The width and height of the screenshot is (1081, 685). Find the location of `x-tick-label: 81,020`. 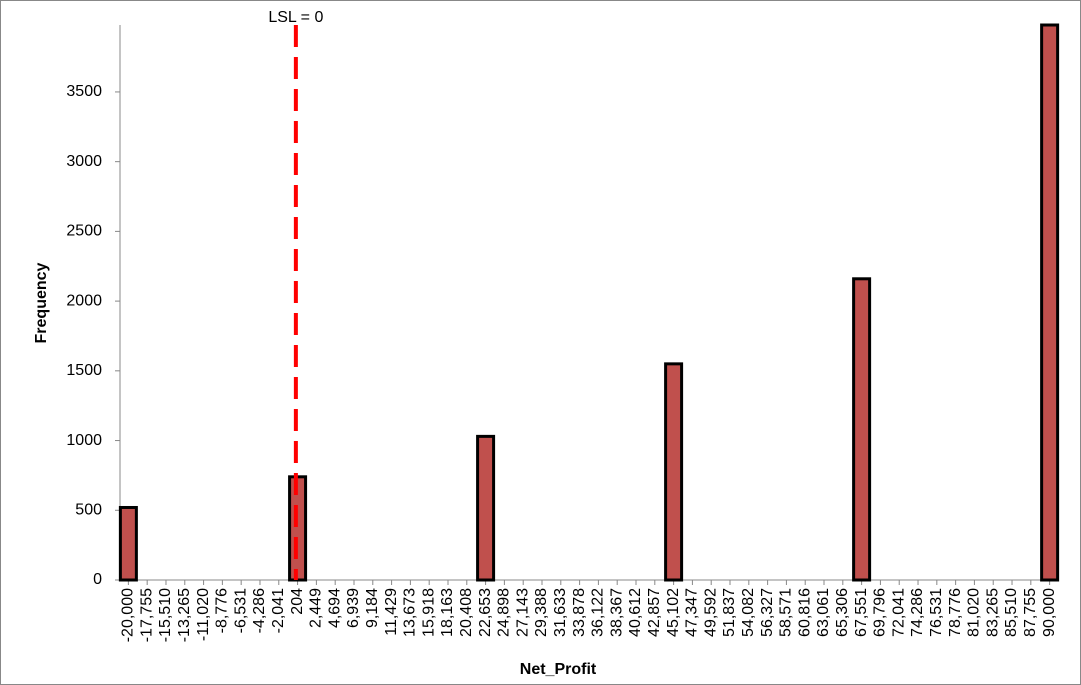

x-tick-label: 81,020 is located at coordinates (974, 612).